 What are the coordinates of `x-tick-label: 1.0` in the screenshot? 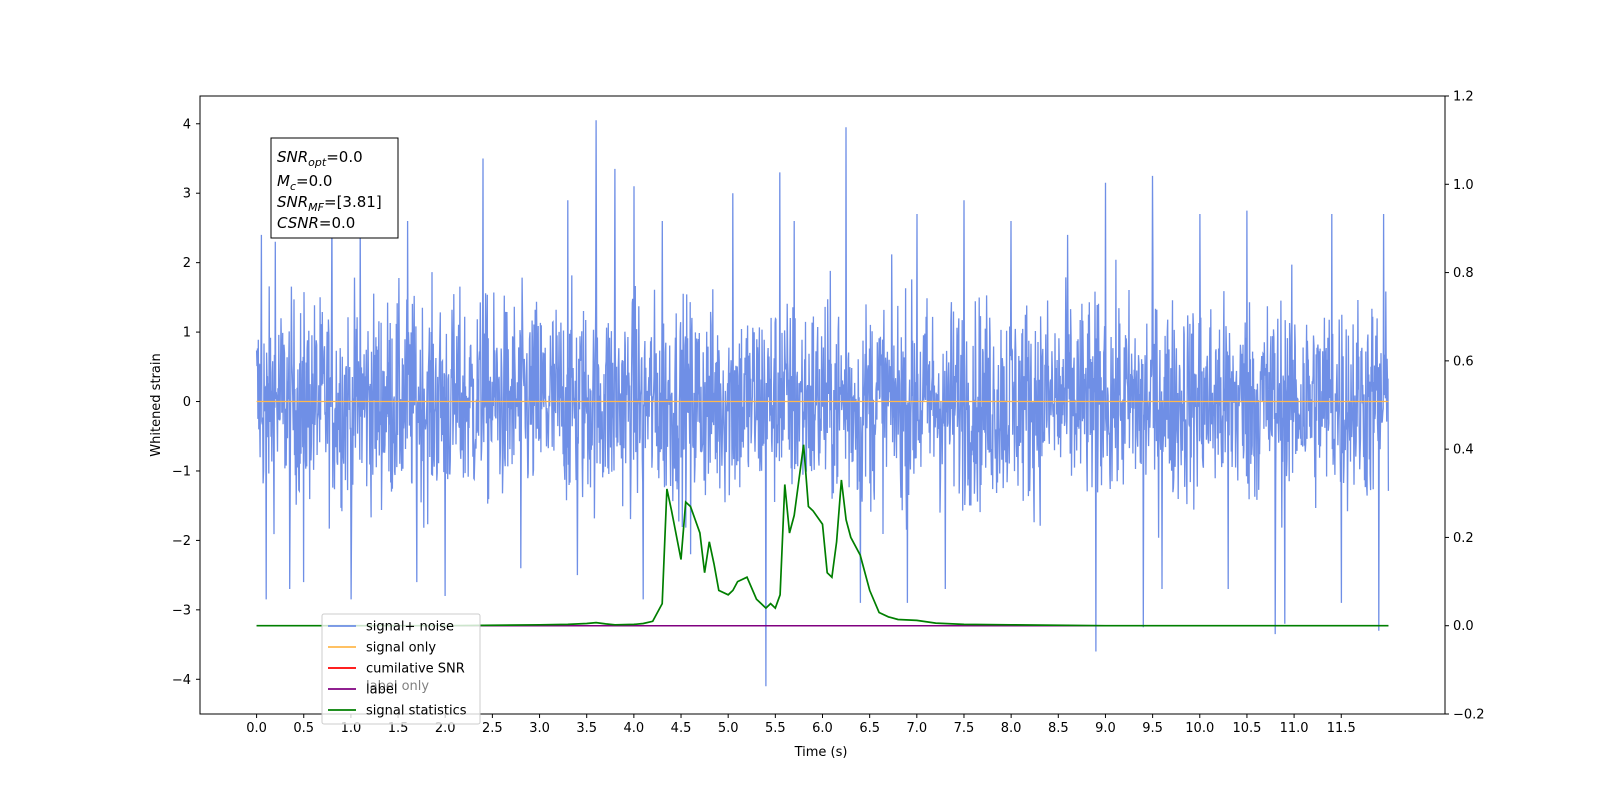 It's located at (351, 728).